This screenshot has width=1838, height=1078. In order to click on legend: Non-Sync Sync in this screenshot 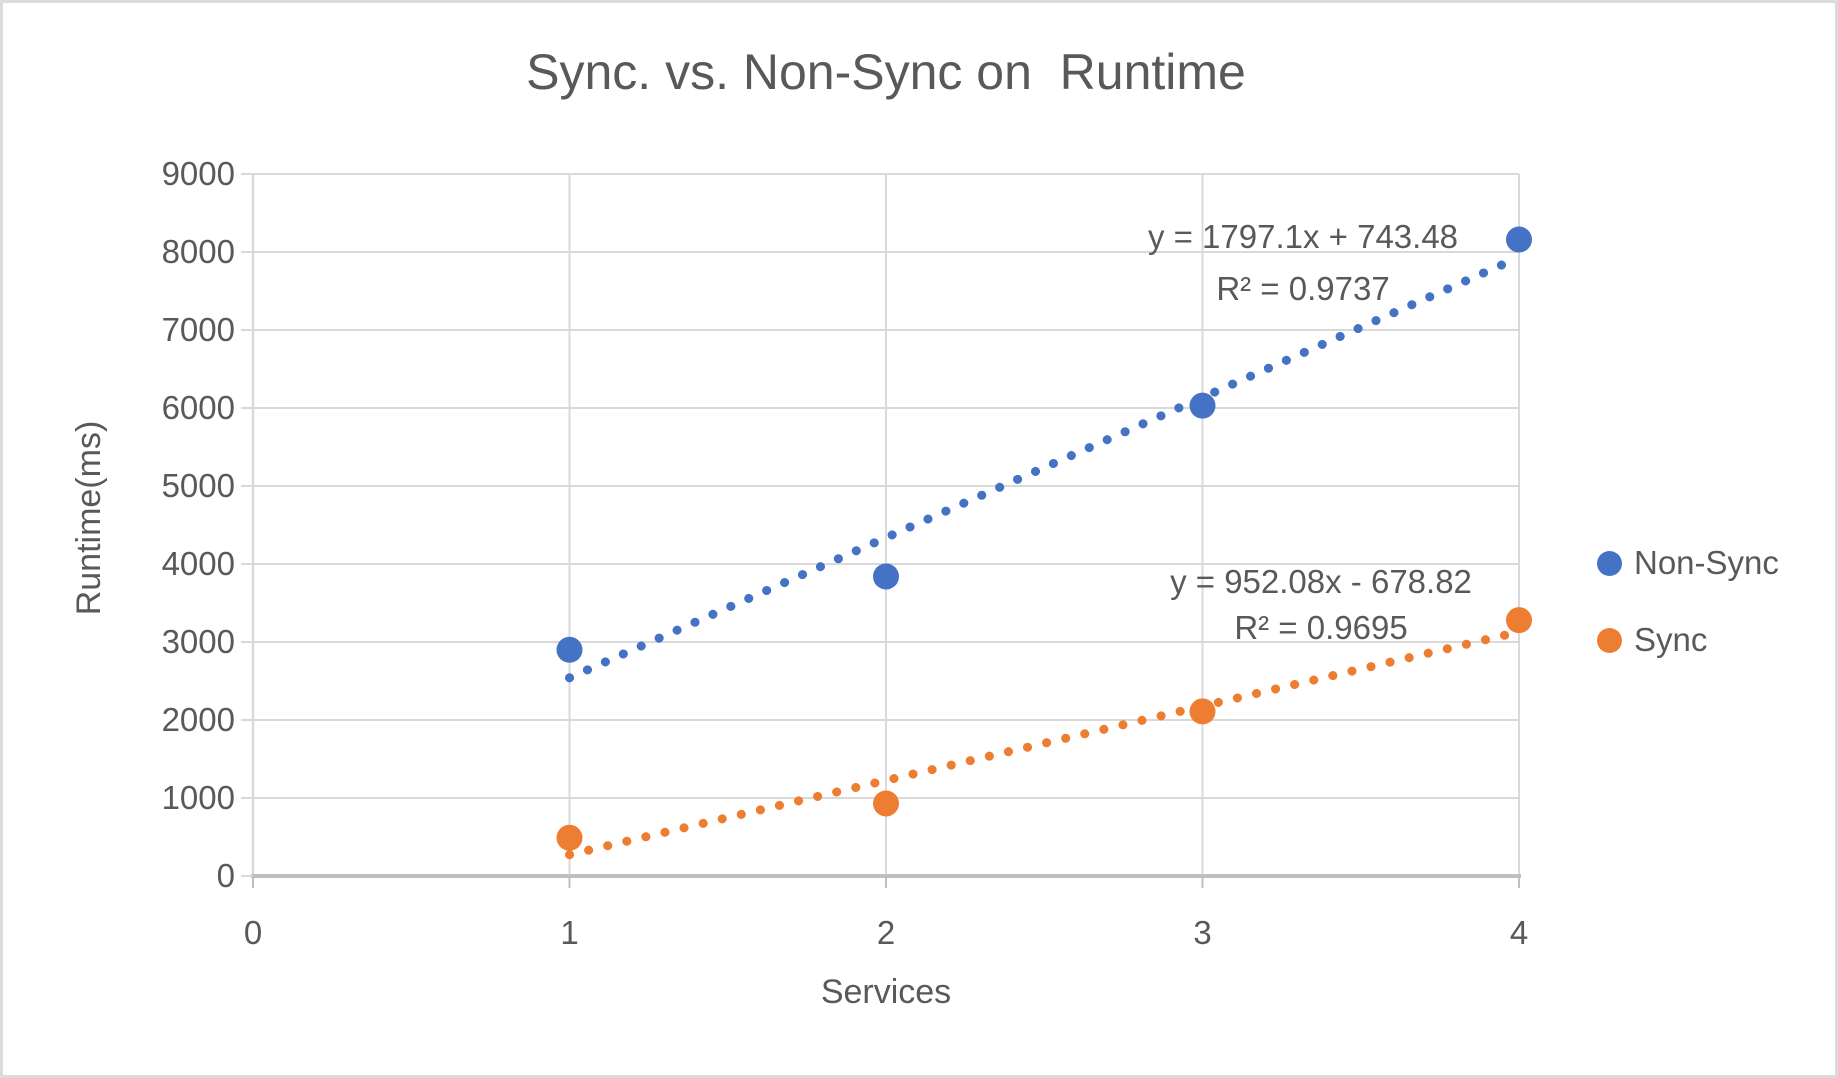, I will do `click(1688, 616)`.